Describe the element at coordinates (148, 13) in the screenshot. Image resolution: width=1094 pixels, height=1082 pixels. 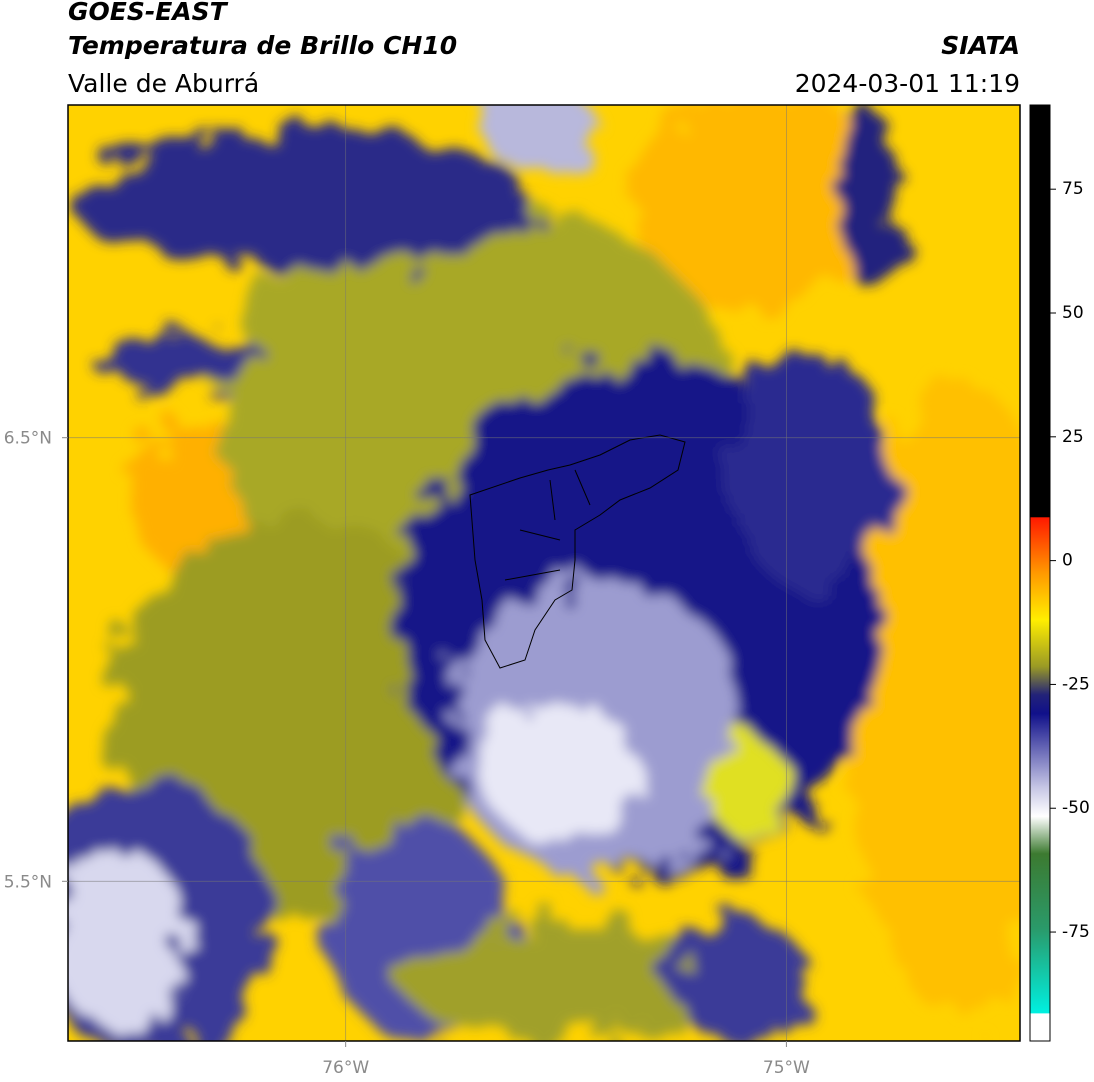
I see `title: GOES-EAST` at that location.